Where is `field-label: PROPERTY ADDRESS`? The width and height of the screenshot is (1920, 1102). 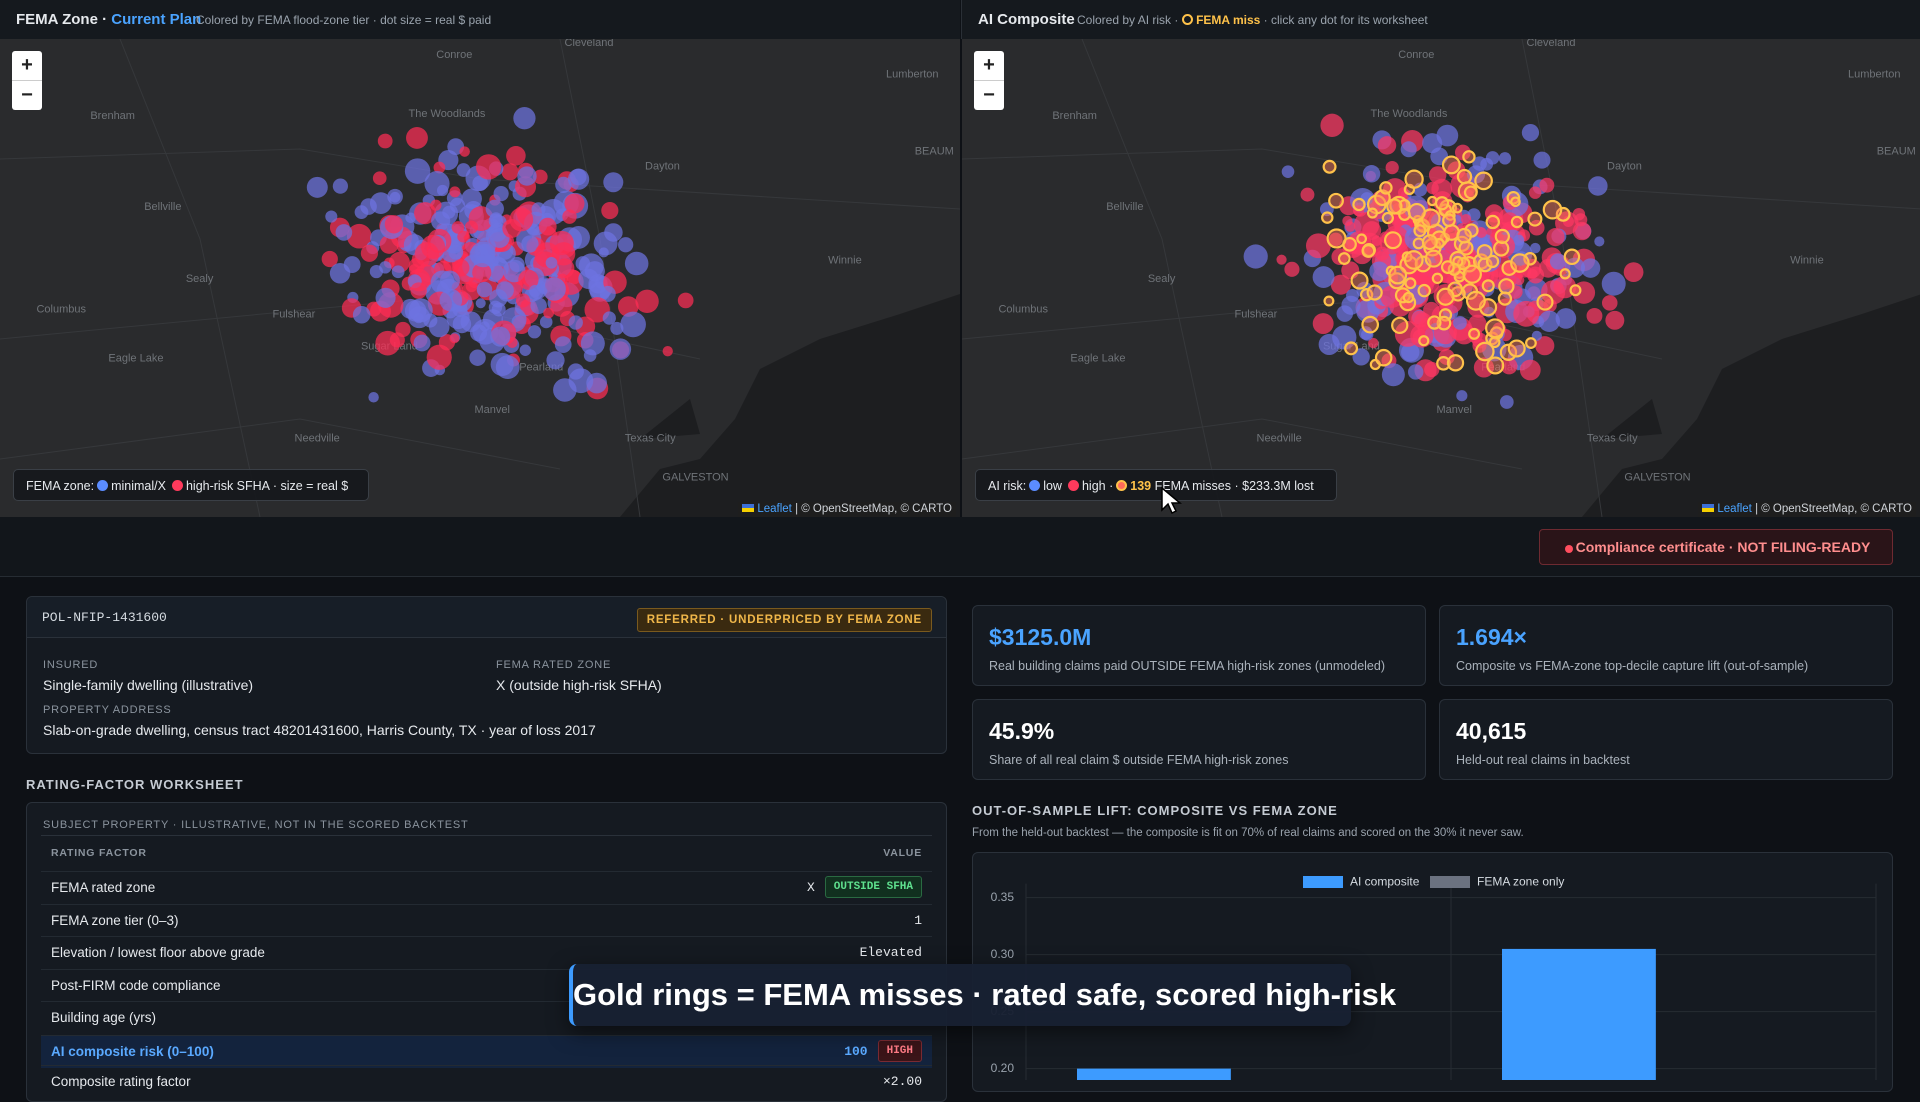 field-label: PROPERTY ADDRESS is located at coordinates (107, 710).